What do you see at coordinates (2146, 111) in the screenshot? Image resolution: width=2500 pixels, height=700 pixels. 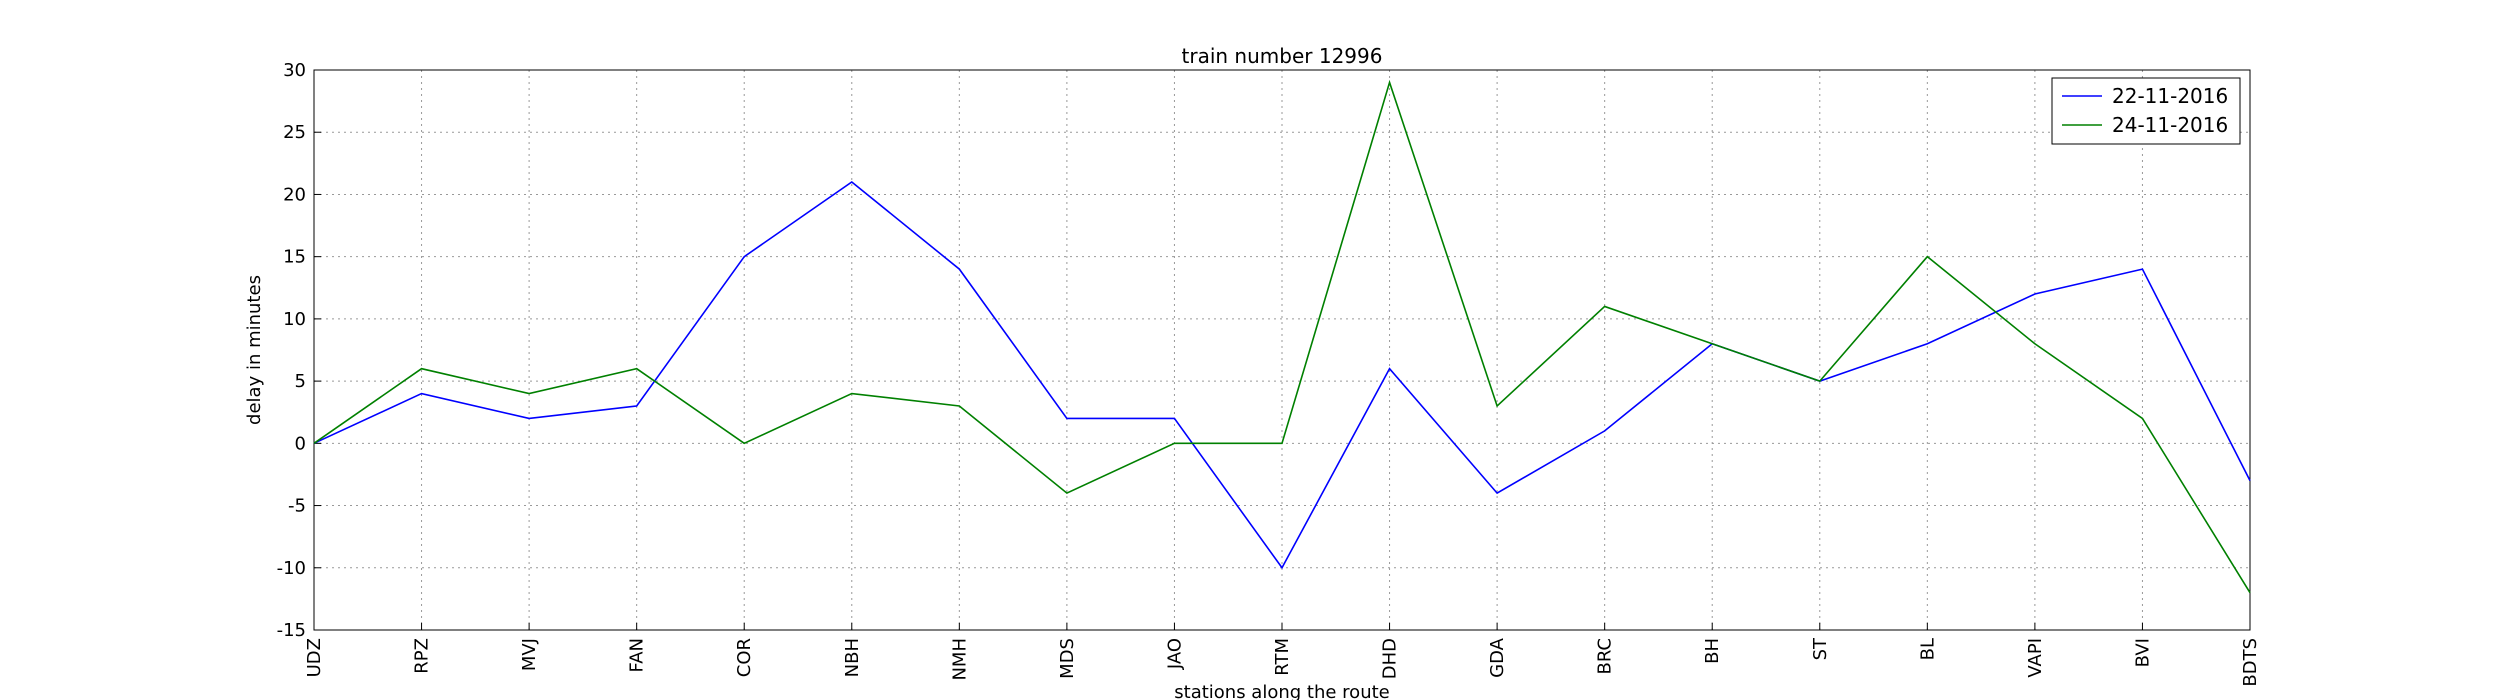 I see `legend-box` at bounding box center [2146, 111].